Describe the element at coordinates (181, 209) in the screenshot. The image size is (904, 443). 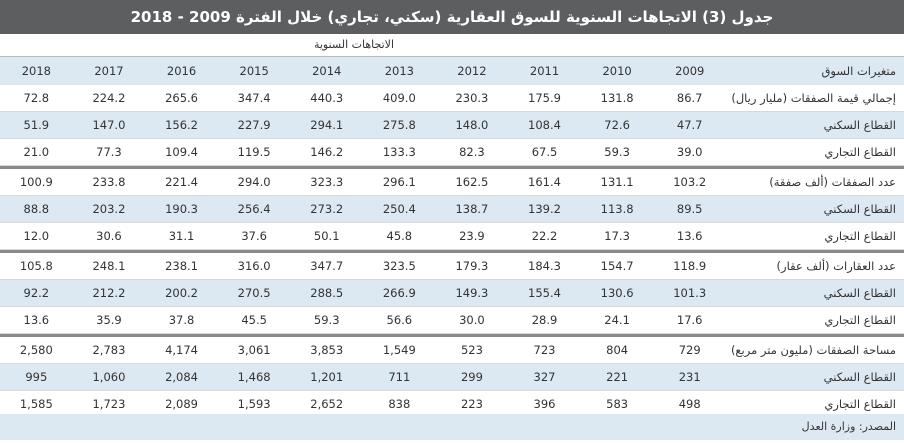
I see `cell-value: 190.3` at that location.